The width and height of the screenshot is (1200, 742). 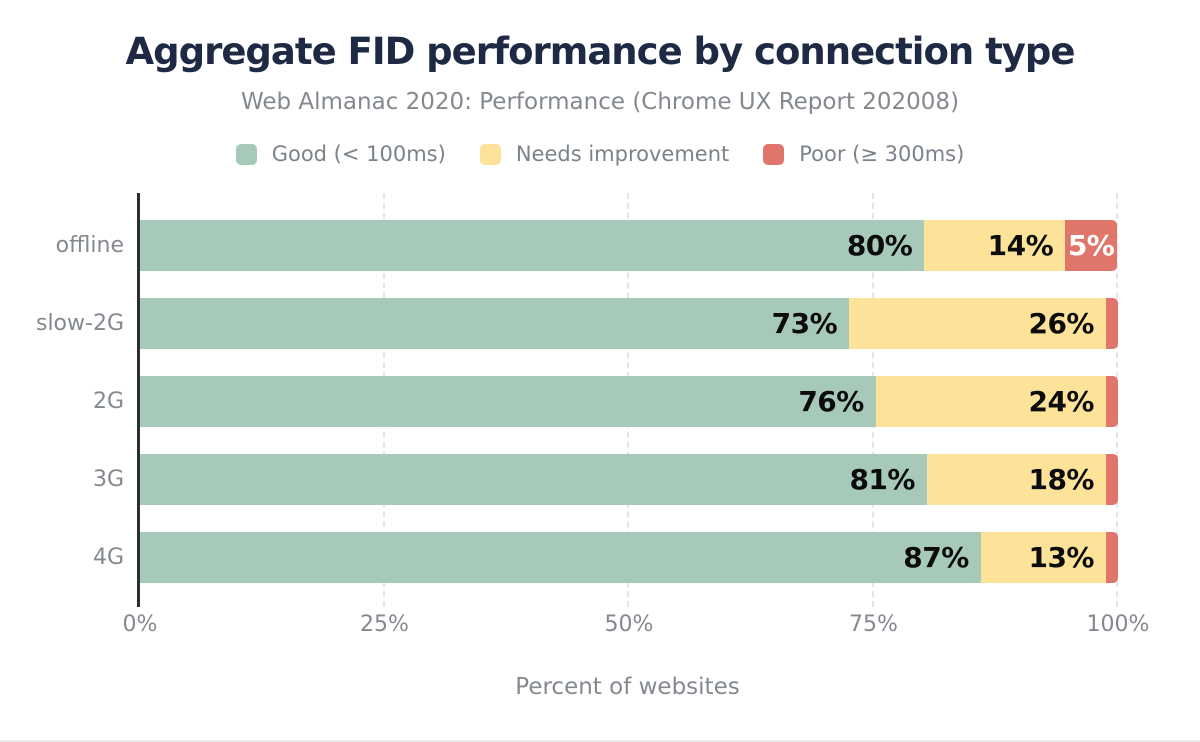 What do you see at coordinates (358, 154) in the screenshot?
I see `legend-item-label: Good (< 100ms)` at bounding box center [358, 154].